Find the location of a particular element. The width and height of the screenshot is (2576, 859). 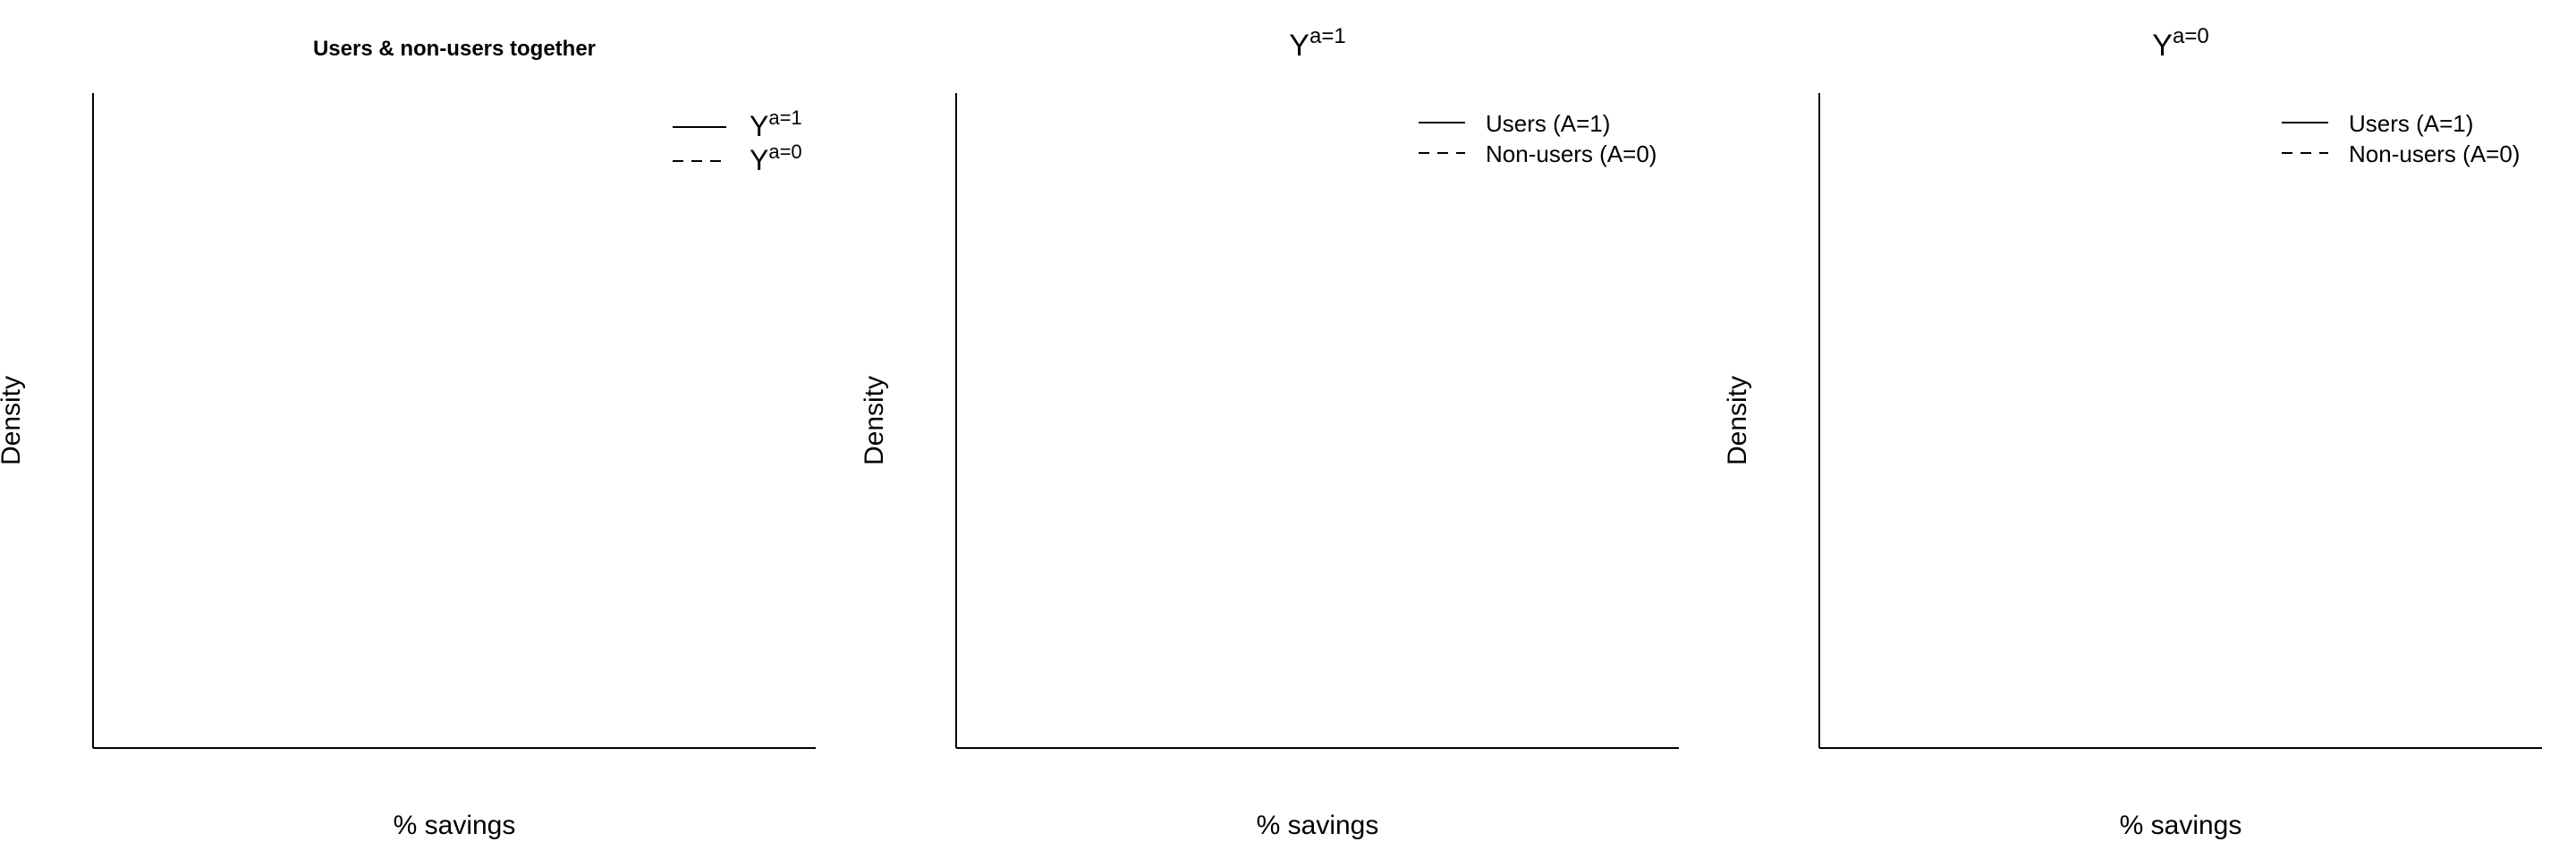

chart-title: Users & non-users together is located at coordinates (454, 49).